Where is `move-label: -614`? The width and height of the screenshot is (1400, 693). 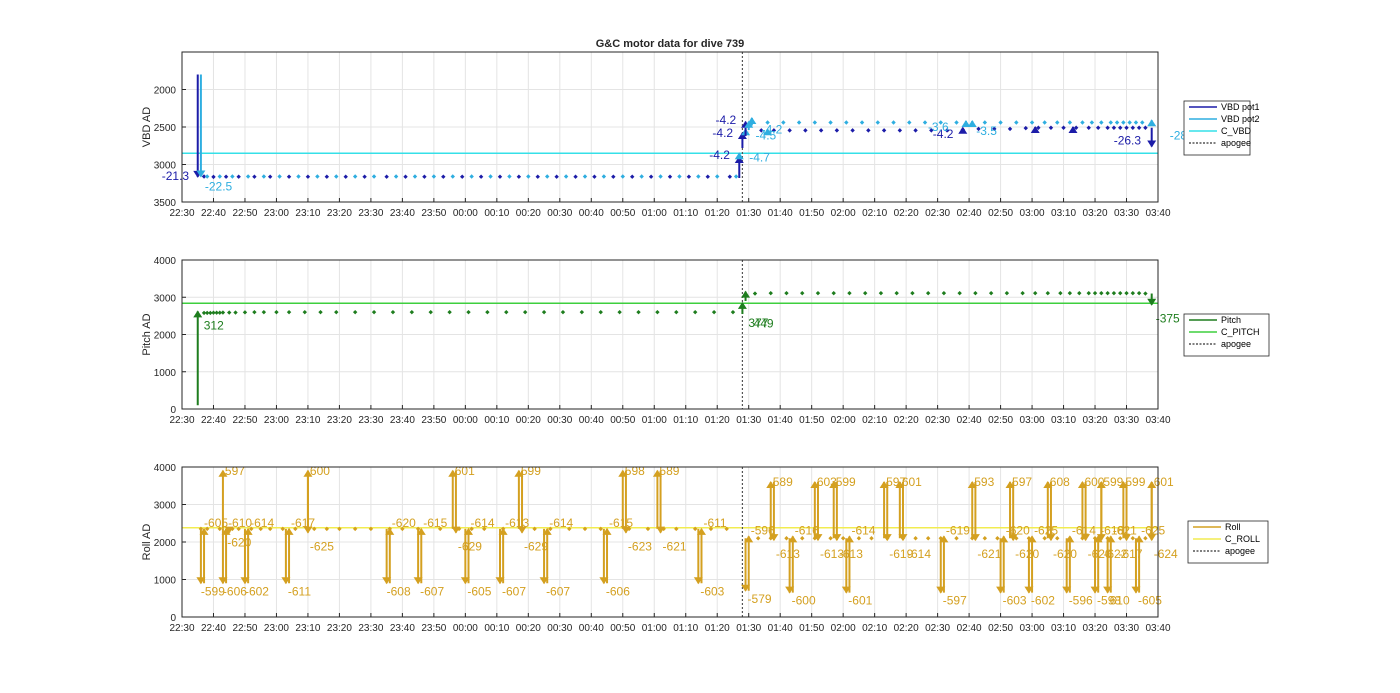 move-label: -614 is located at coordinates (863, 530).